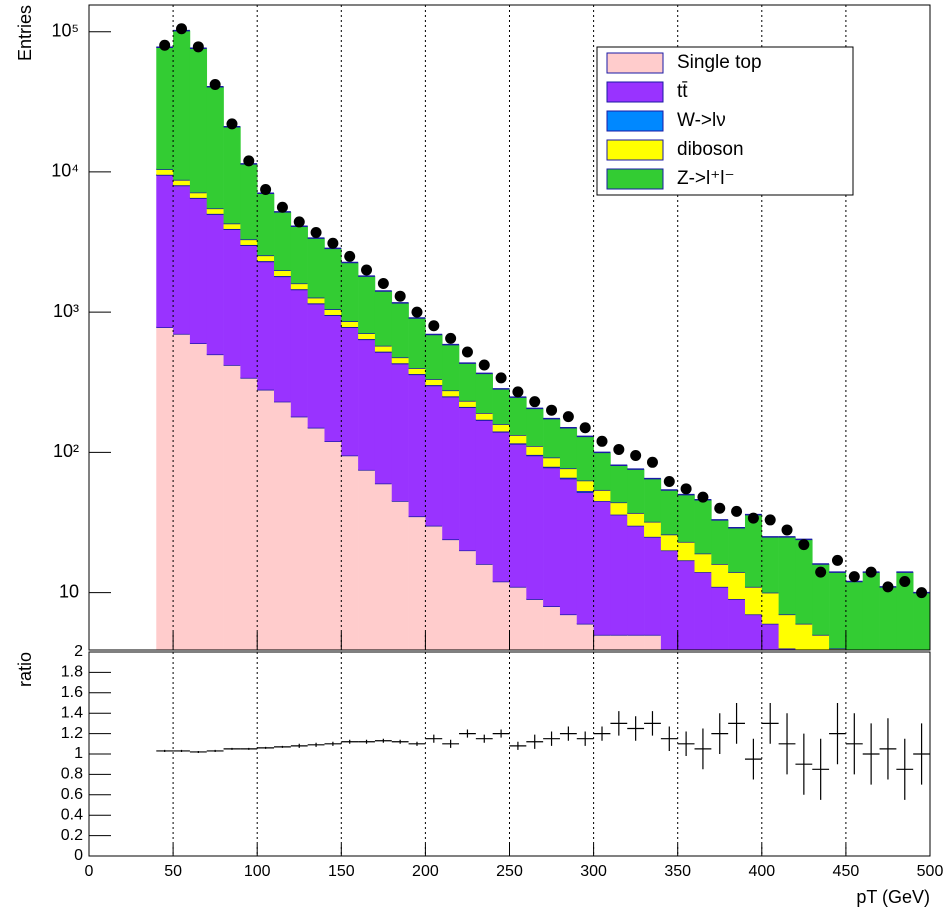 The width and height of the screenshot is (952, 913). I want to click on x-tick-label: 100, so click(257, 871).